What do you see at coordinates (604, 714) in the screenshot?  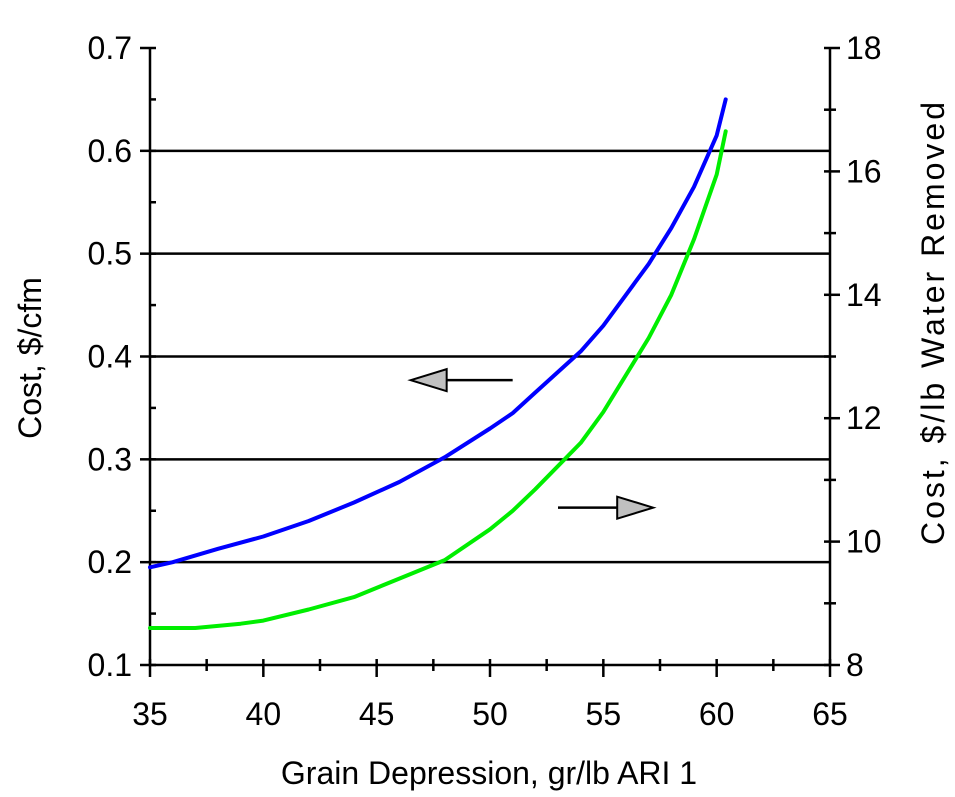 I see `x-tick-label: 55` at bounding box center [604, 714].